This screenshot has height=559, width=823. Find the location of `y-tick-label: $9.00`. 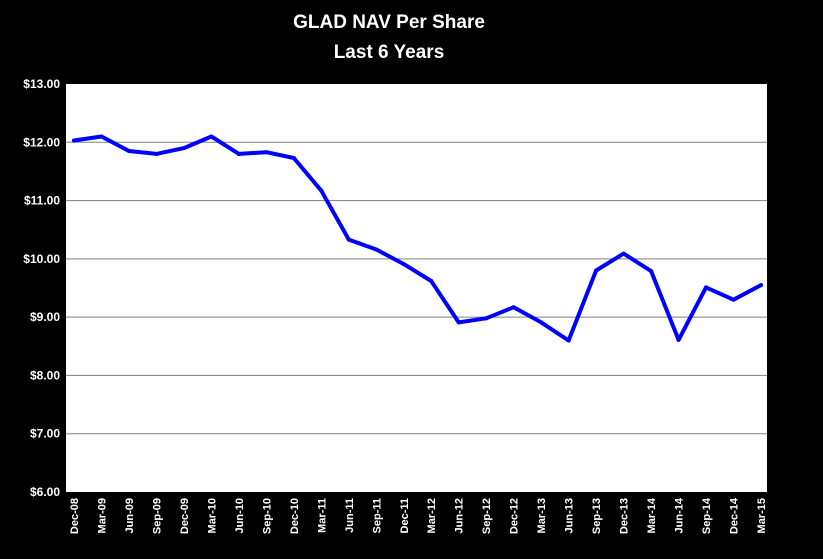

y-tick-label: $9.00 is located at coordinates (45, 317).